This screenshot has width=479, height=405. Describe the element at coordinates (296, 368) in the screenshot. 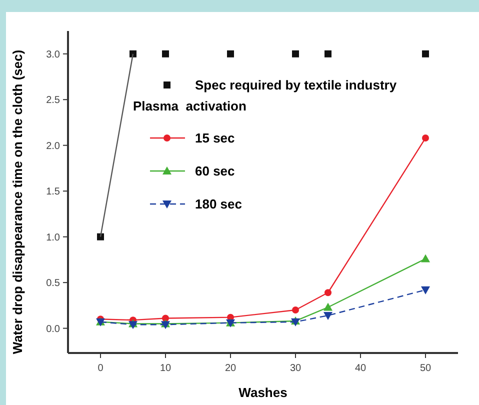

I see `x-tick-label: 30` at that location.